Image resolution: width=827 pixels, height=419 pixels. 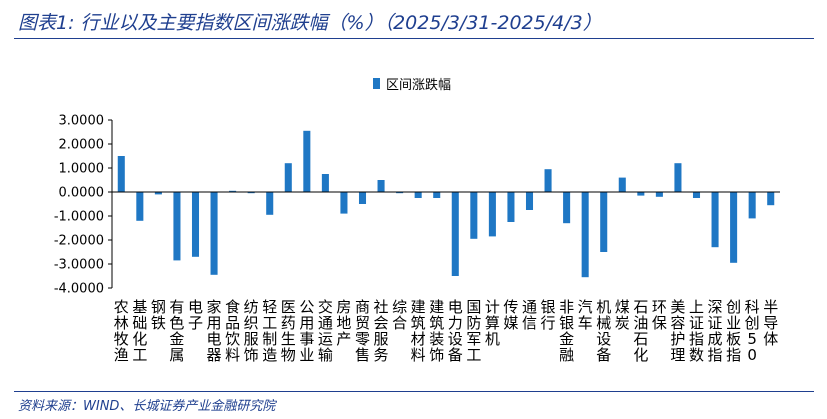 I want to click on title-divider, so click(x=414, y=38).